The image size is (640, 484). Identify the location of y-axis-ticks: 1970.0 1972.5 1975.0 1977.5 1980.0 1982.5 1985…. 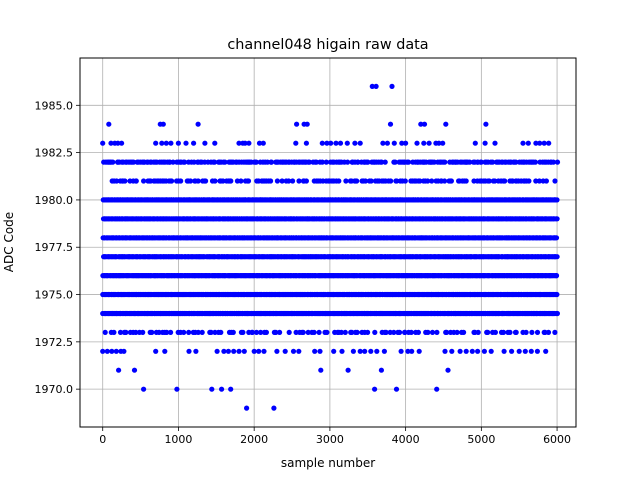
(57, 247).